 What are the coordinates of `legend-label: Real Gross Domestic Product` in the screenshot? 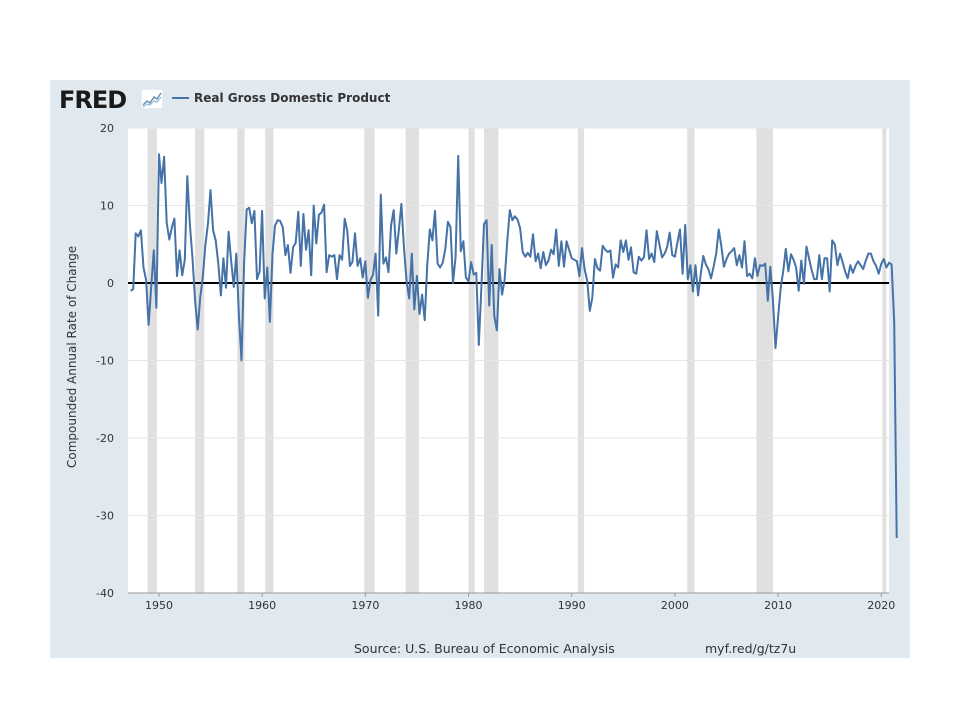 It's located at (292, 98).